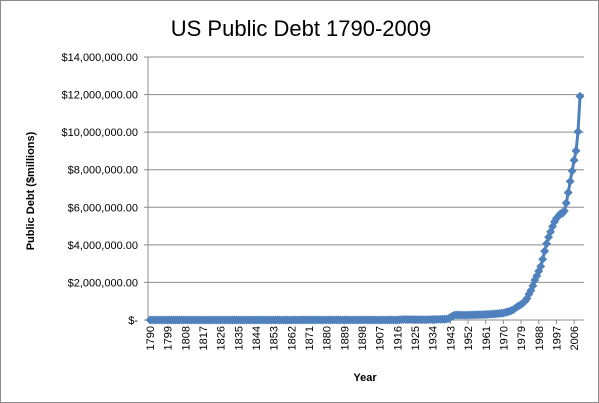 This screenshot has height=403, width=599. Describe the element at coordinates (381, 338) in the screenshot. I see `x-tick-label: 1907` at that location.